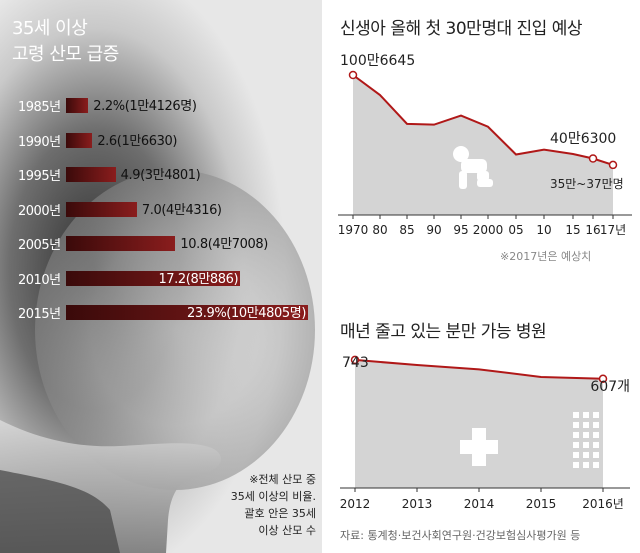 Image resolution: width=640 pixels, height=553 pixels. Describe the element at coordinates (610, 387) in the screenshot. I see `annotation-last: 607개` at that location.